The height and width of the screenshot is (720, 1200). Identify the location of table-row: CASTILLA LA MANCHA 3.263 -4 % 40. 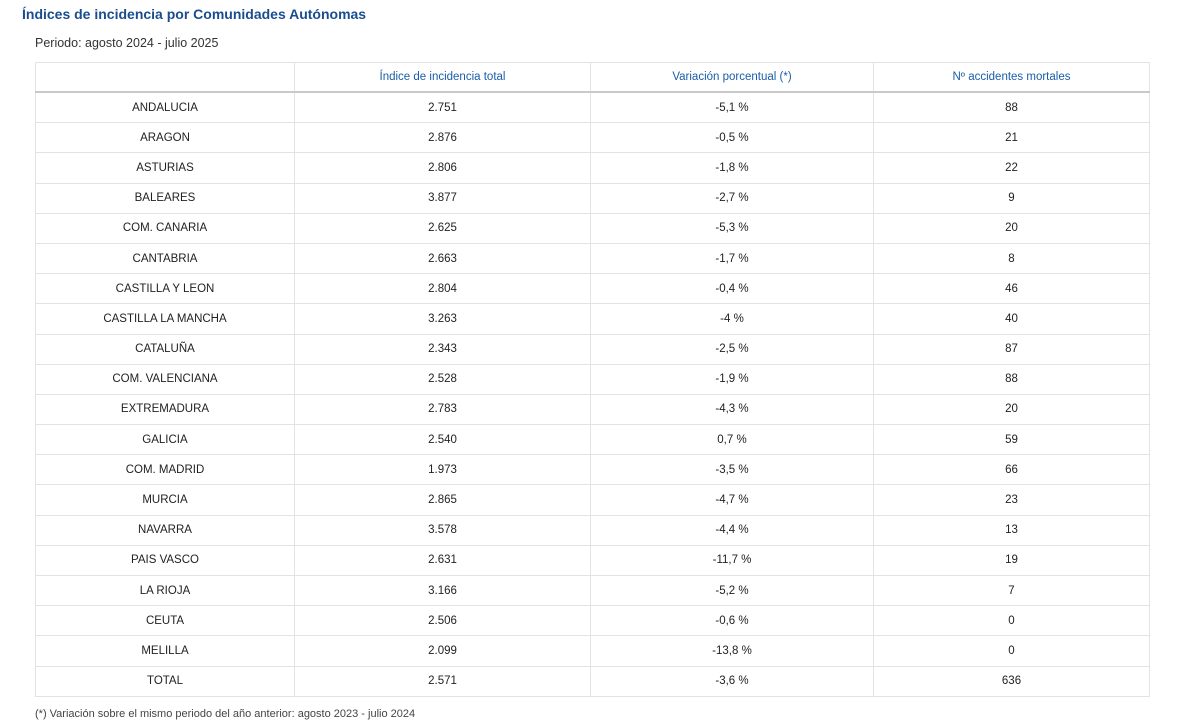
(592, 319).